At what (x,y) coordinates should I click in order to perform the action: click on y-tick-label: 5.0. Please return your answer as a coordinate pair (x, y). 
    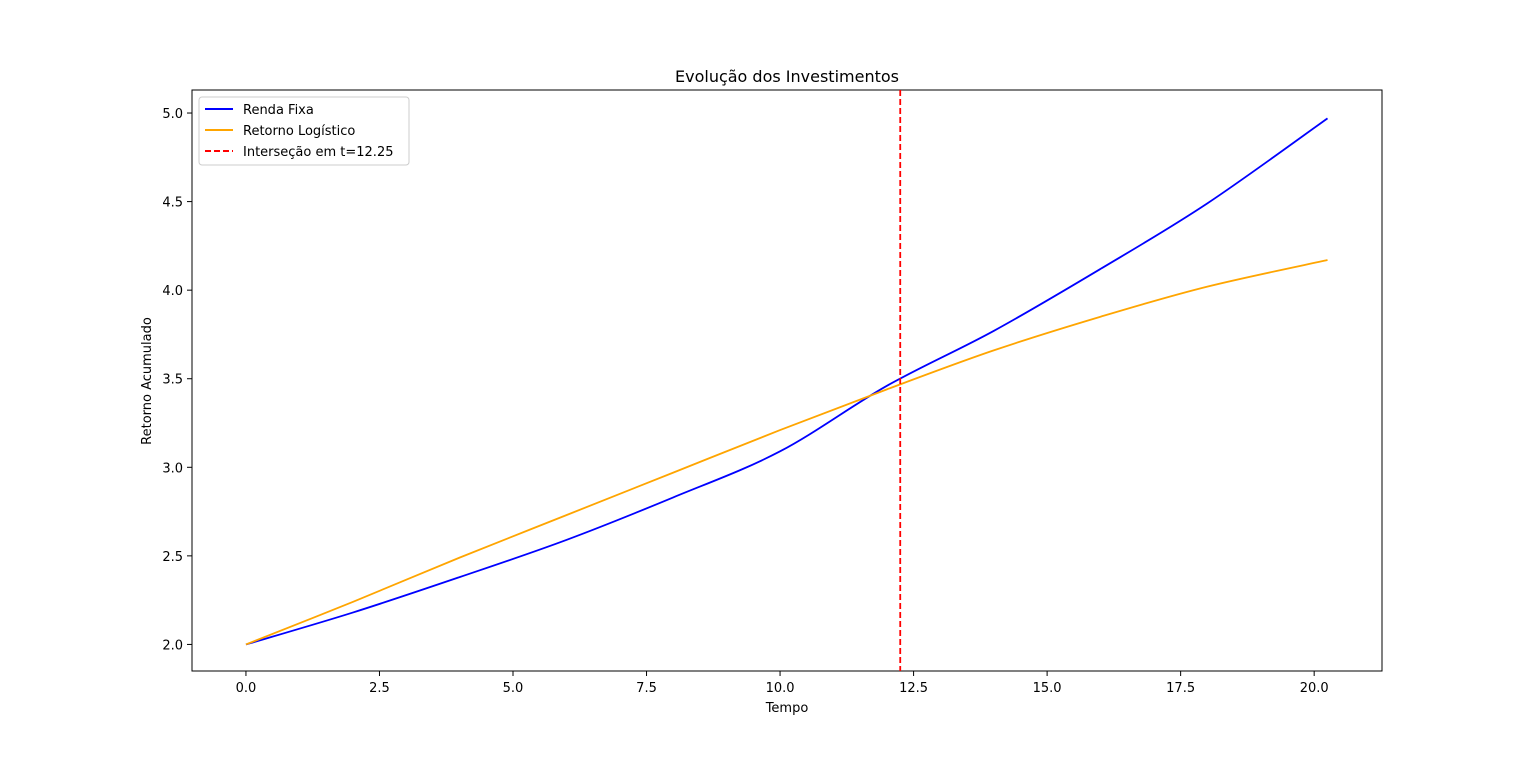
    Looking at the image, I should click on (172, 114).